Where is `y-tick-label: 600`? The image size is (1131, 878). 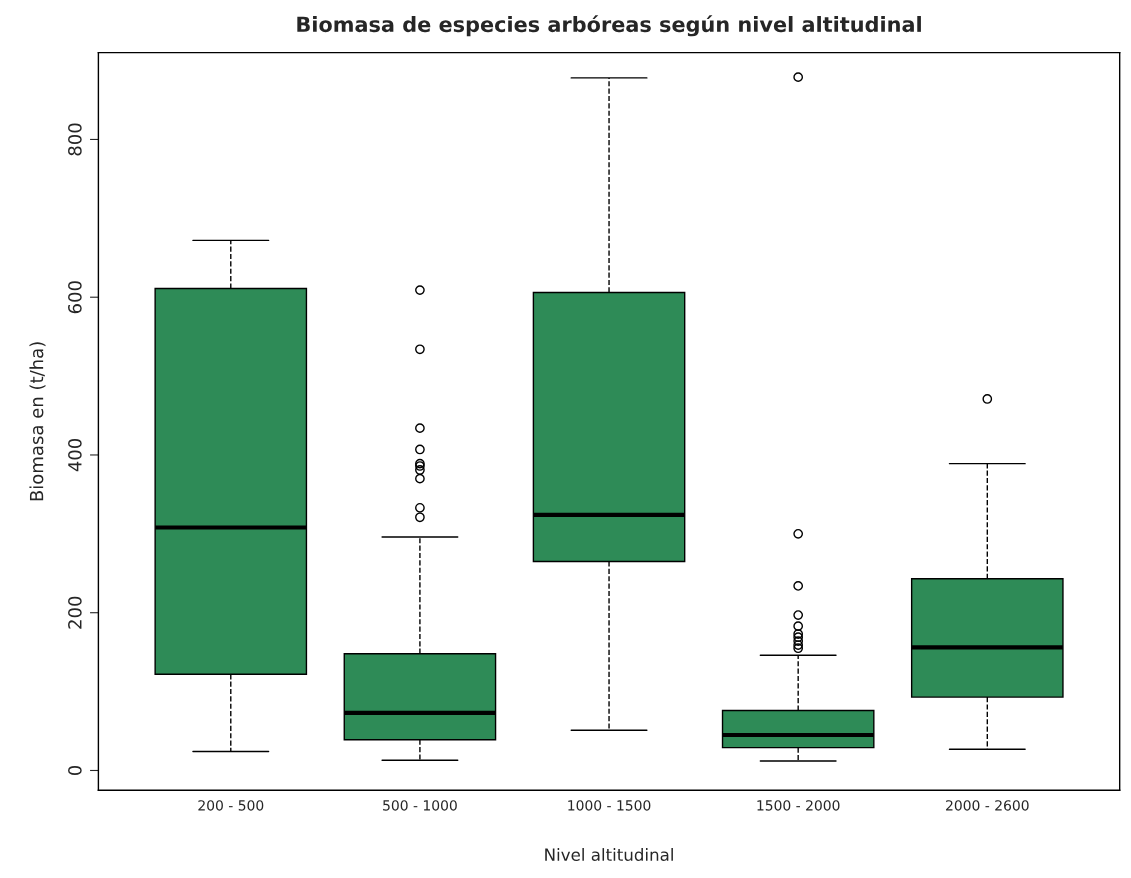 y-tick-label: 600 is located at coordinates (75, 297).